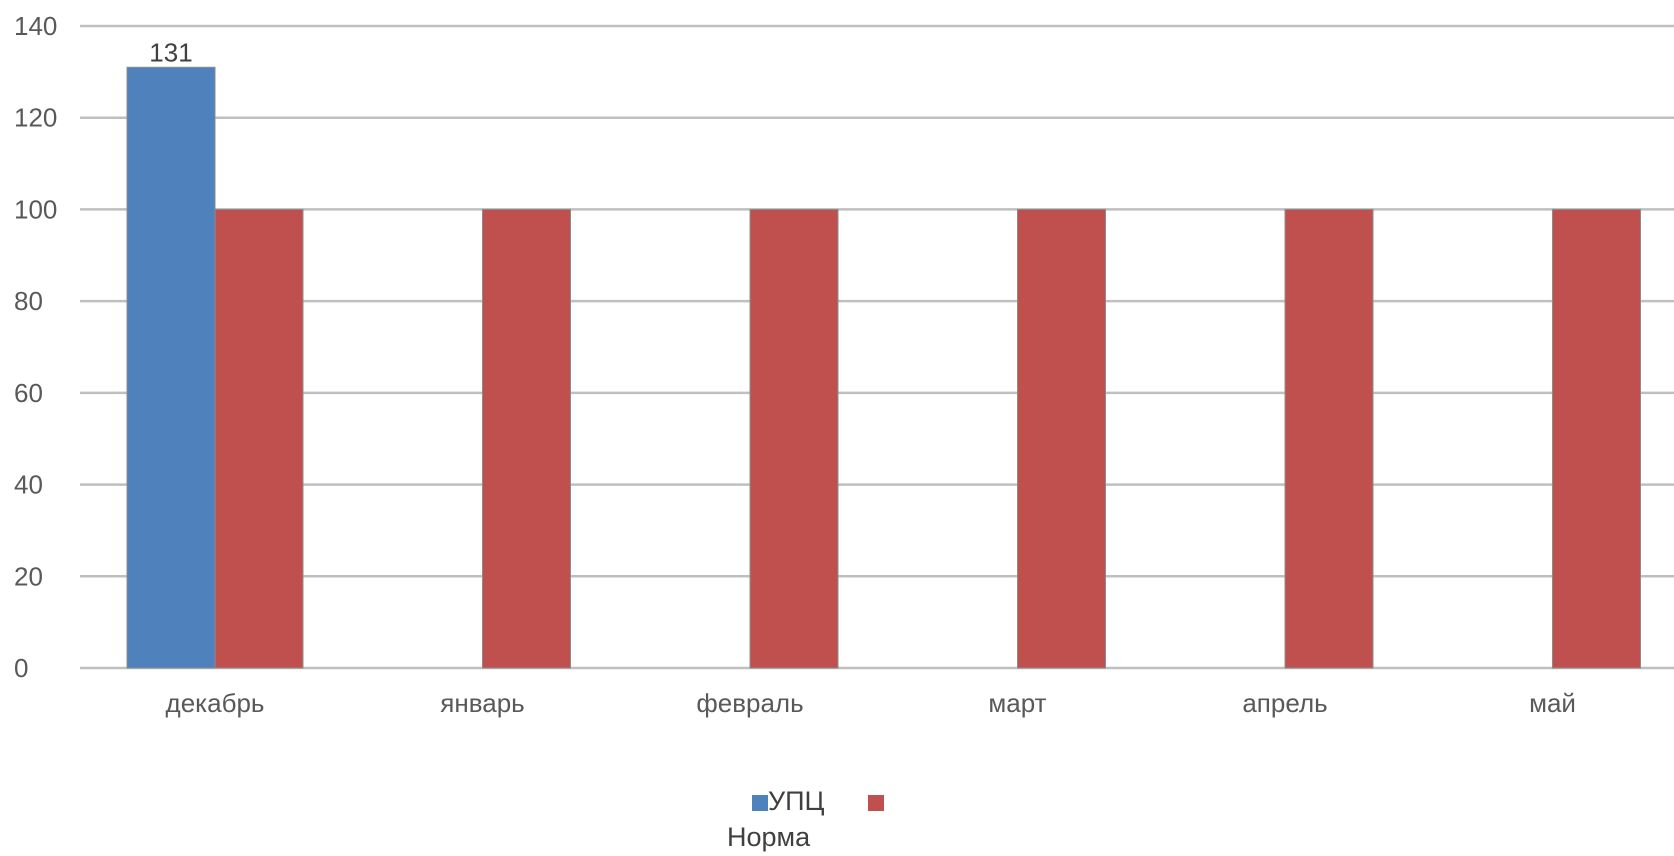 This screenshot has height=856, width=1674. I want to click on y-axis-tick-labels: 0 20 40 60 80 100 120 140, so click(35, 347).